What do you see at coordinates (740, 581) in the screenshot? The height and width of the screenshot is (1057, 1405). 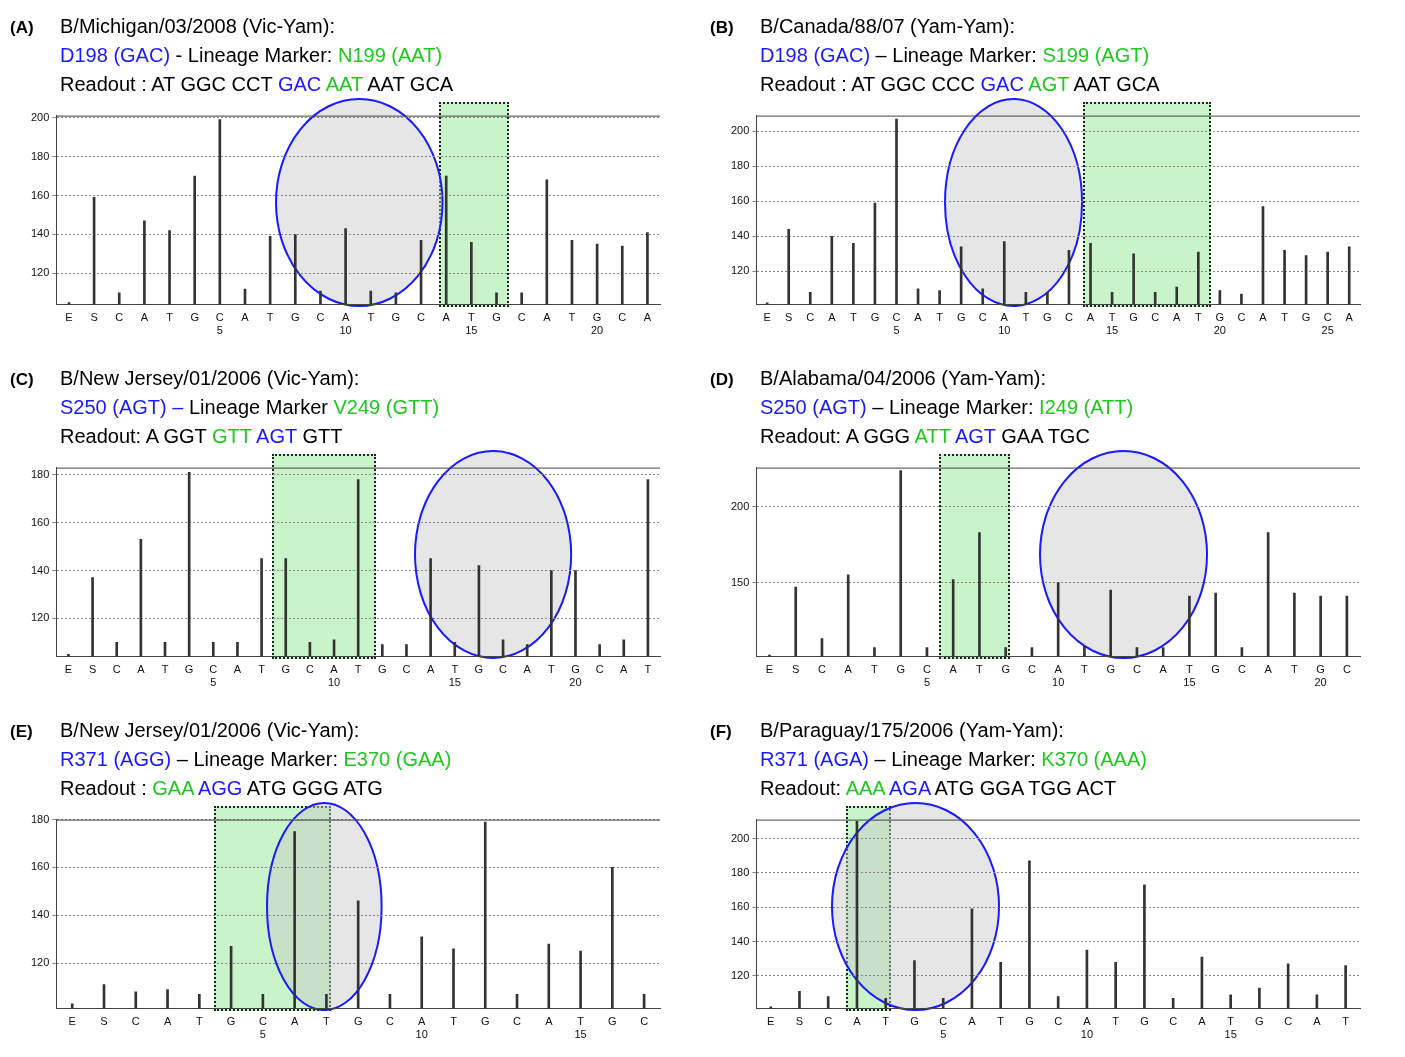 I see `y-tick-label: 150` at bounding box center [740, 581].